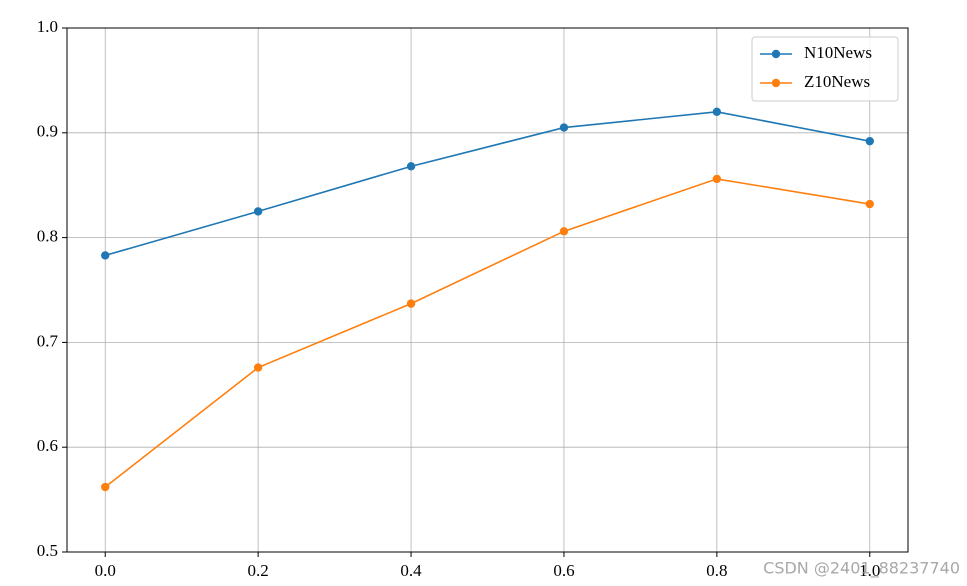 Image resolution: width=967 pixels, height=586 pixels. What do you see at coordinates (105, 570) in the screenshot?
I see `x-tick-label: 0.0` at bounding box center [105, 570].